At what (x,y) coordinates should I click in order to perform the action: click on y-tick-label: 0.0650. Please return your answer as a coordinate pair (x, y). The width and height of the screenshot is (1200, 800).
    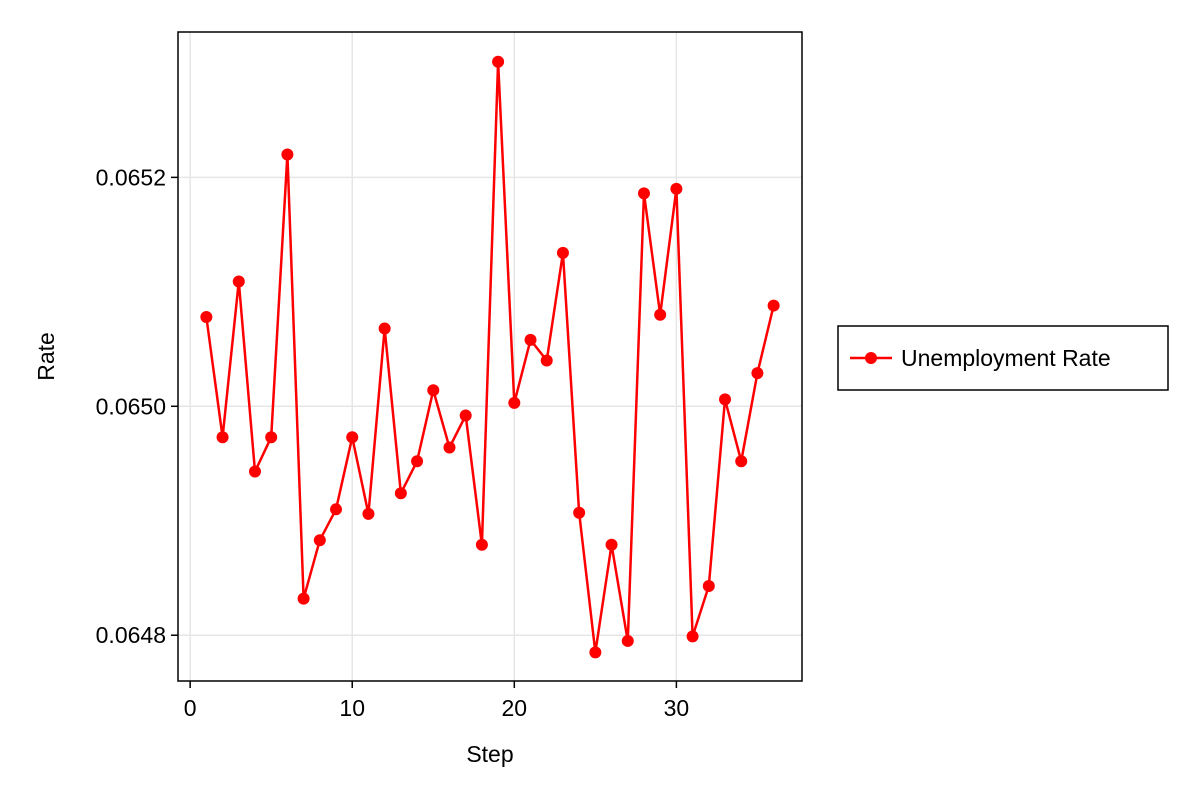
    Looking at the image, I should click on (131, 406).